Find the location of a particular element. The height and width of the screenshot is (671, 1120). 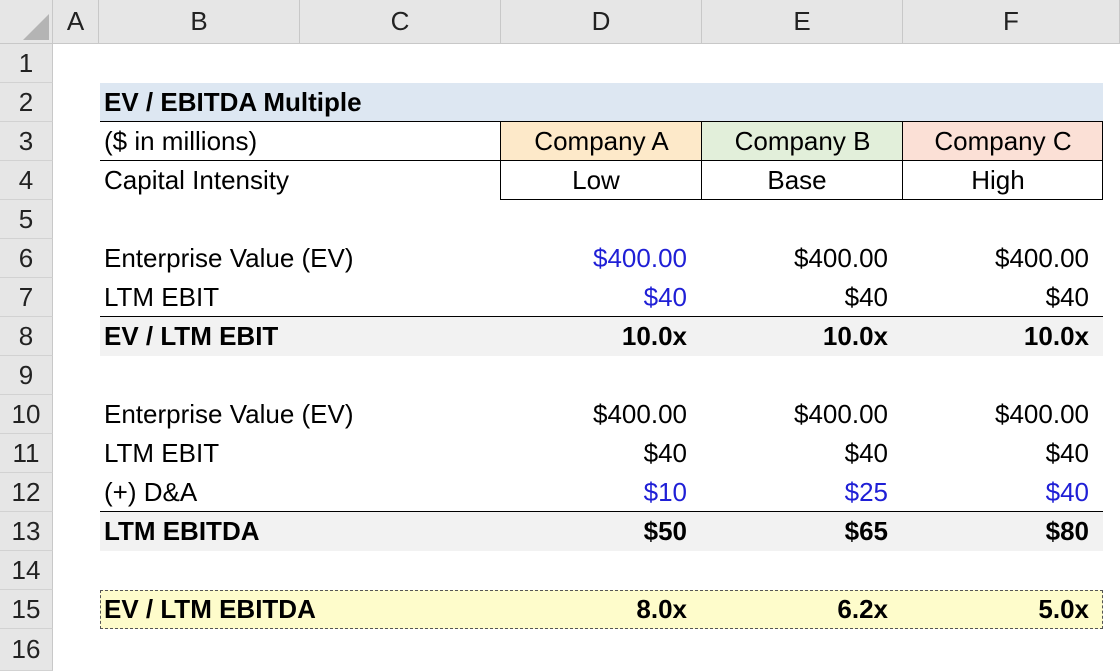

ev-a-2: $400.00 is located at coordinates (640, 414).